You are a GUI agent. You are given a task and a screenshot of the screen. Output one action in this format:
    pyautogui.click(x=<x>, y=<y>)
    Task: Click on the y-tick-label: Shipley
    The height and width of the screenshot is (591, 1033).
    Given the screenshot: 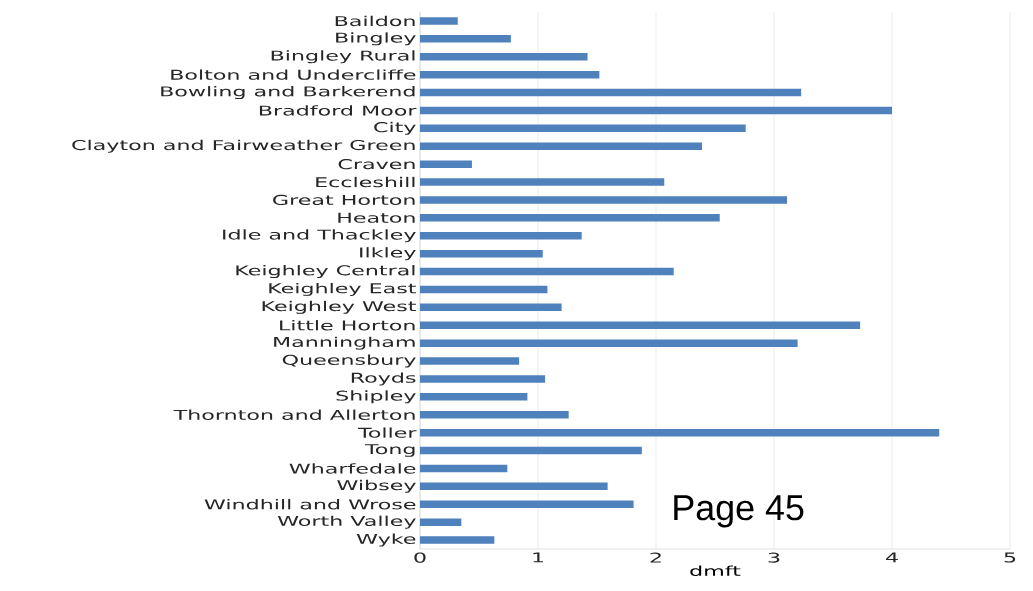 What is the action you would take?
    pyautogui.click(x=376, y=397)
    